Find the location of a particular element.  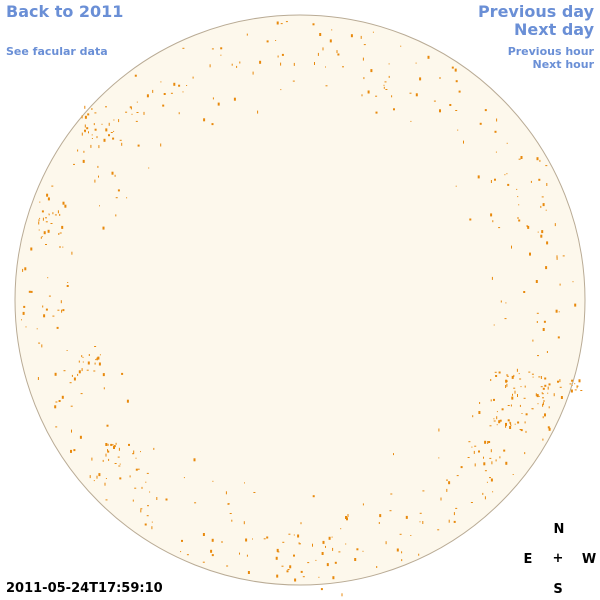

previous-hour-link: Previous hour is located at coordinates (550, 51).